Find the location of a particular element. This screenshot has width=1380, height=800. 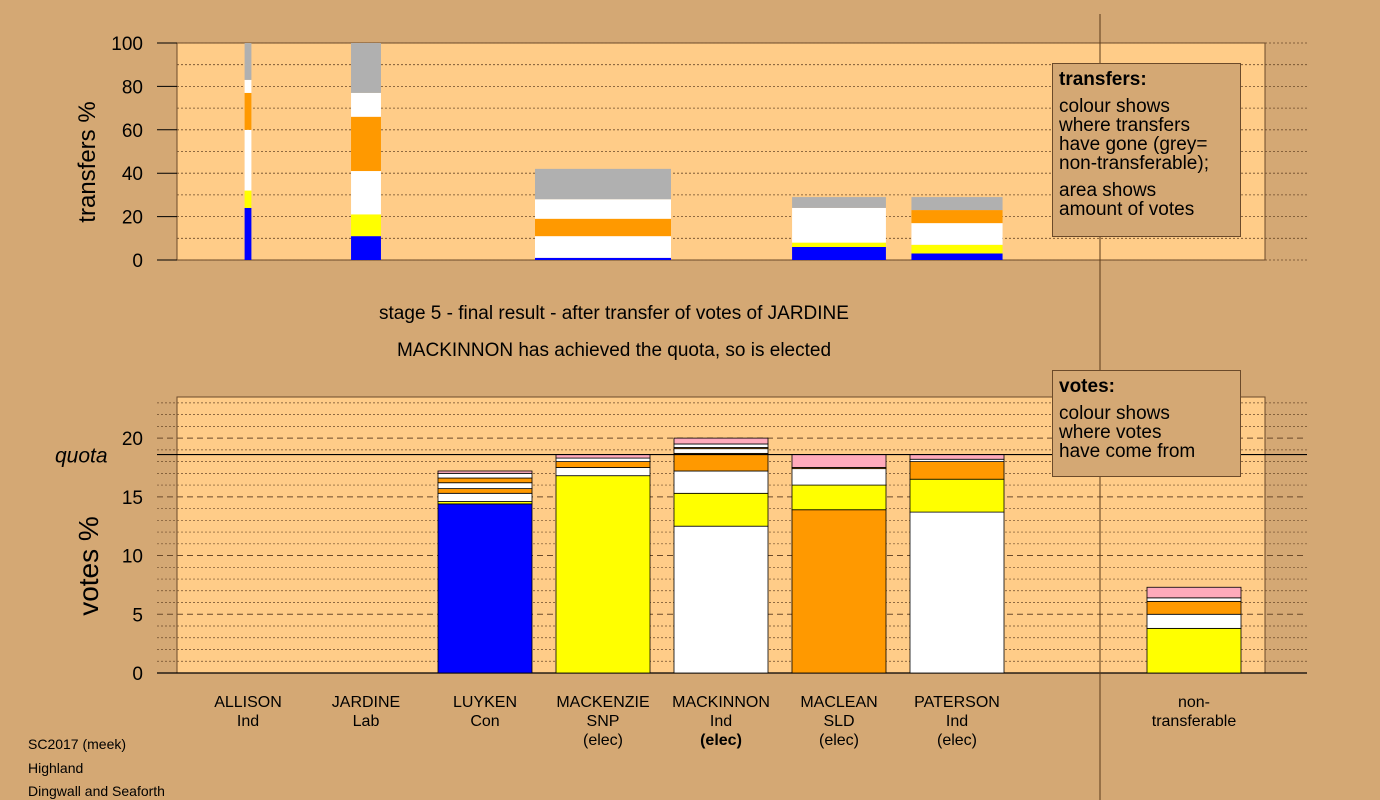

candidate-name: LUYKEN is located at coordinates (485, 702).